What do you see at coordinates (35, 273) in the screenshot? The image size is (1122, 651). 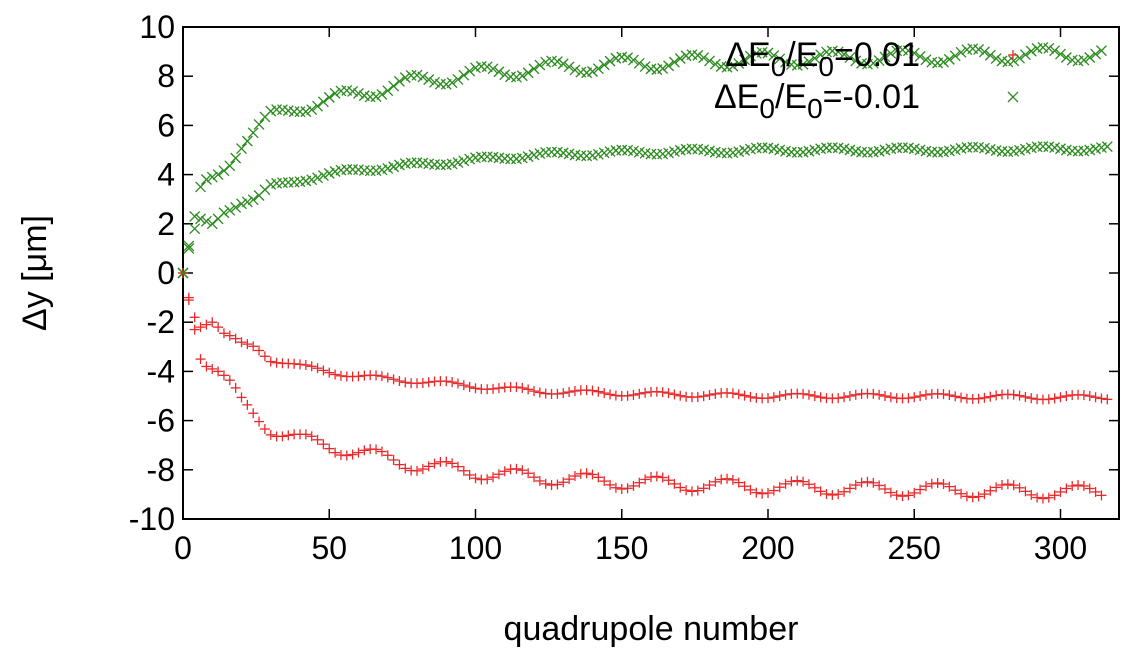 I see `y-axis-title: Δy [μm]` at bounding box center [35, 273].